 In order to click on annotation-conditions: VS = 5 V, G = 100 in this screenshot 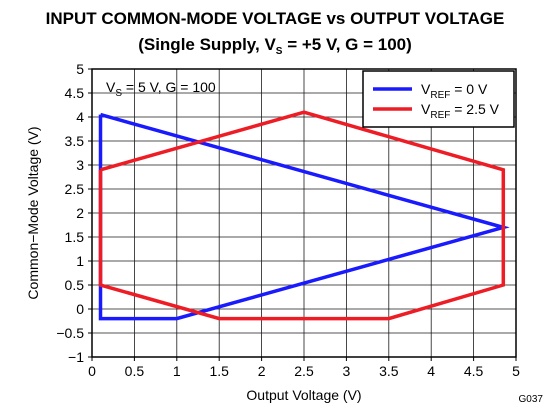, I will do `click(161, 89)`.